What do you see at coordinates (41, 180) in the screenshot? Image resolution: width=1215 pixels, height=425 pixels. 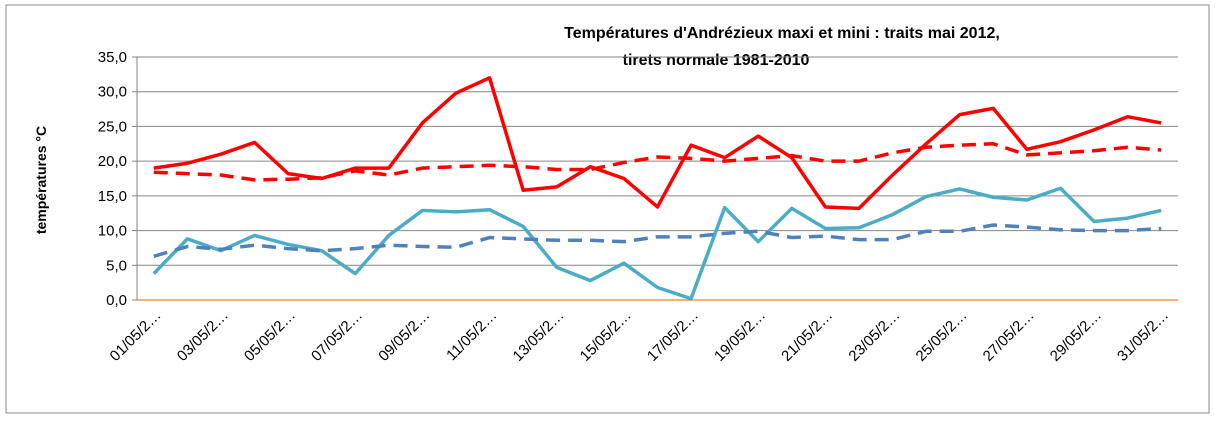 I see `y-axis-label: températures °C` at bounding box center [41, 180].